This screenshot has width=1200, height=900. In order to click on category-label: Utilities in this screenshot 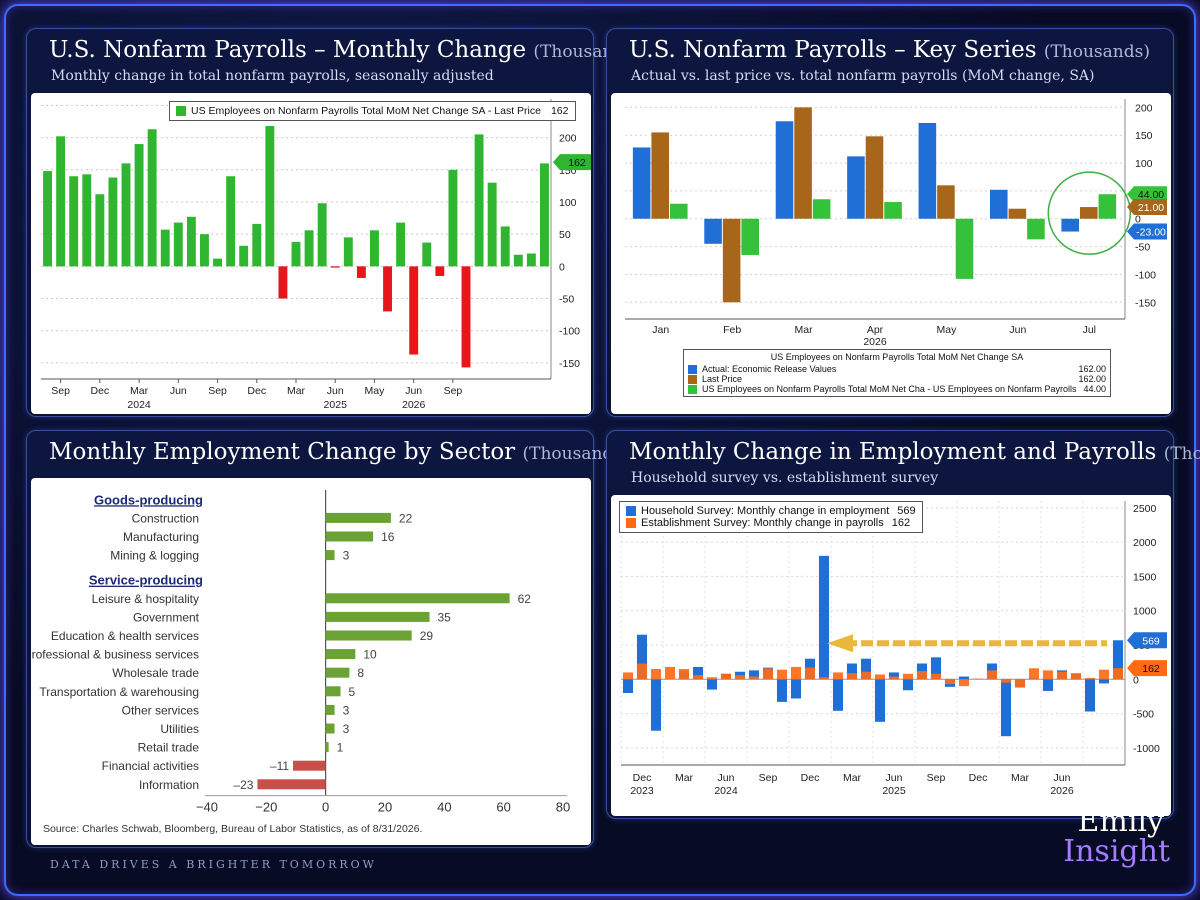, I will do `click(179, 729)`.